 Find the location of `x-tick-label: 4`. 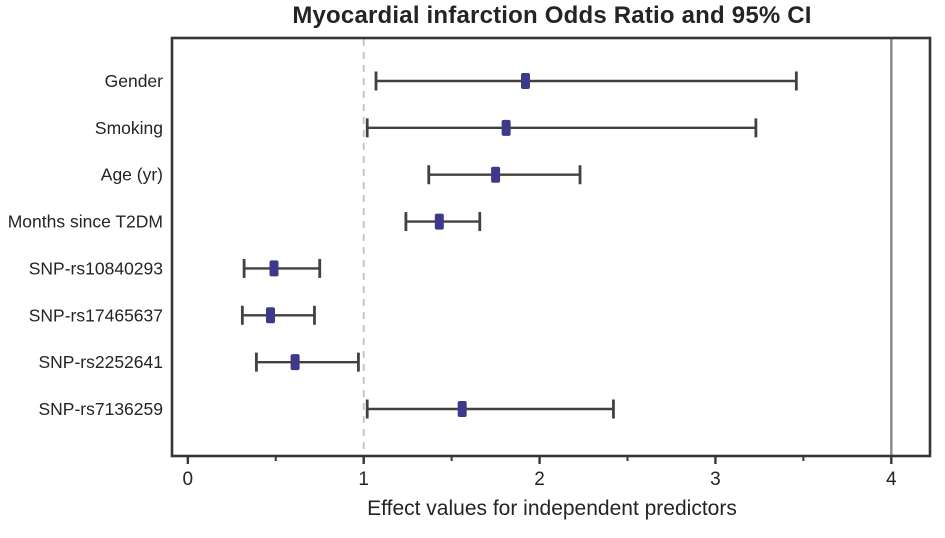

x-tick-label: 4 is located at coordinates (891, 479).